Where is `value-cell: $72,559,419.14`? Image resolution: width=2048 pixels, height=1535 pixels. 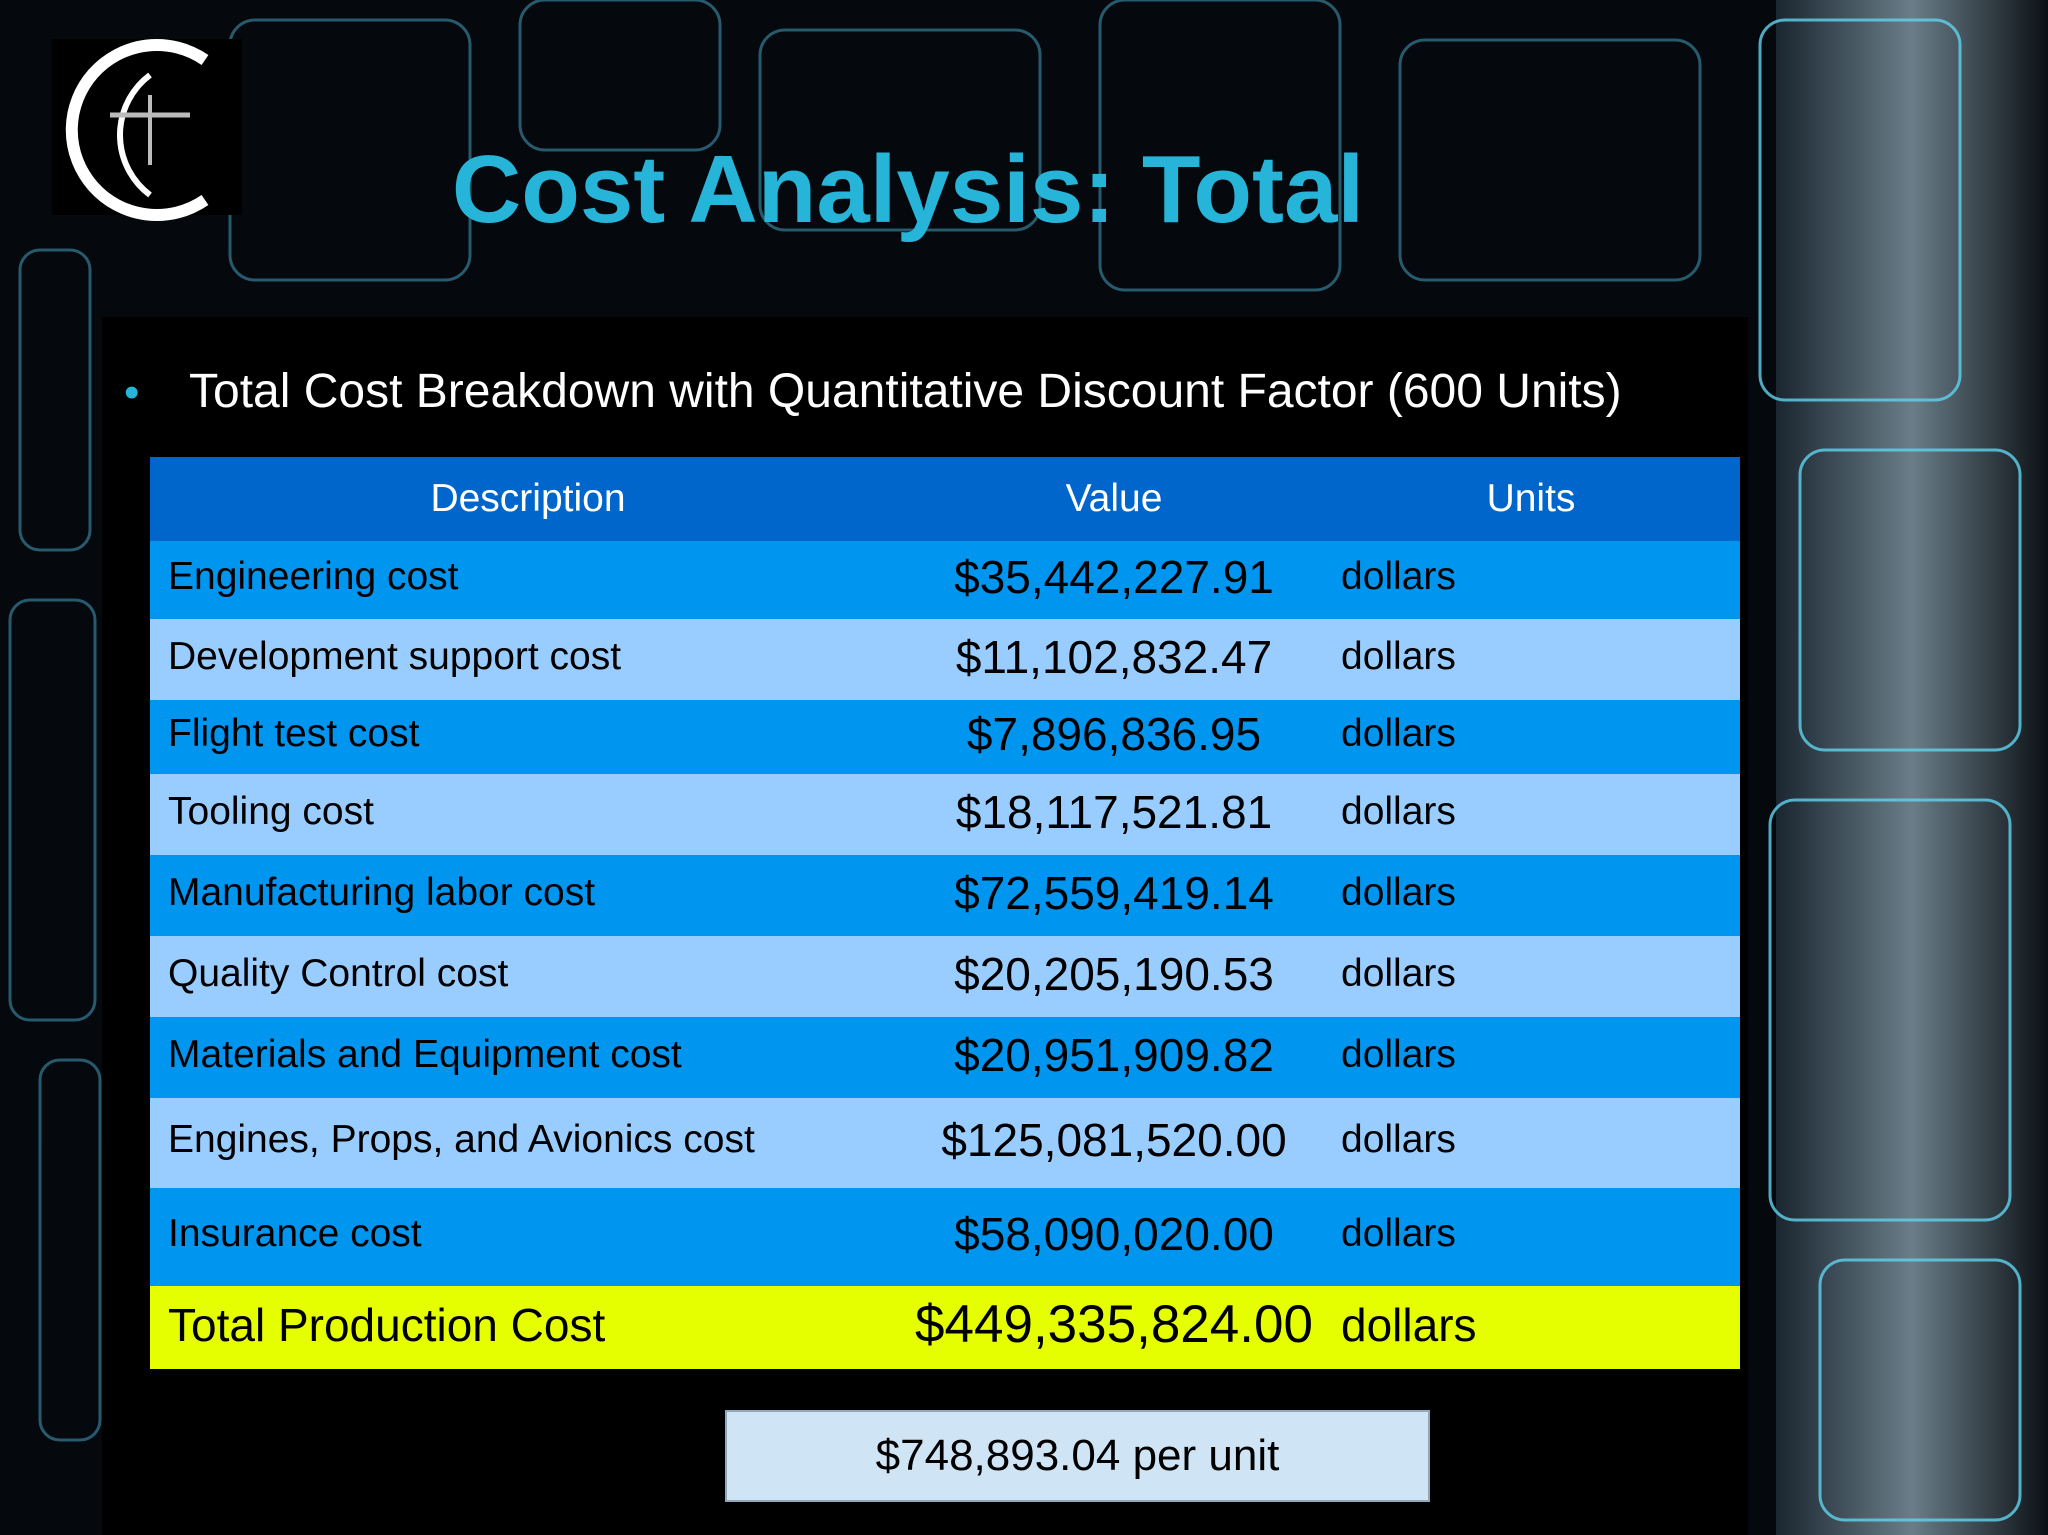 value-cell: $72,559,419.14 is located at coordinates (1114, 892).